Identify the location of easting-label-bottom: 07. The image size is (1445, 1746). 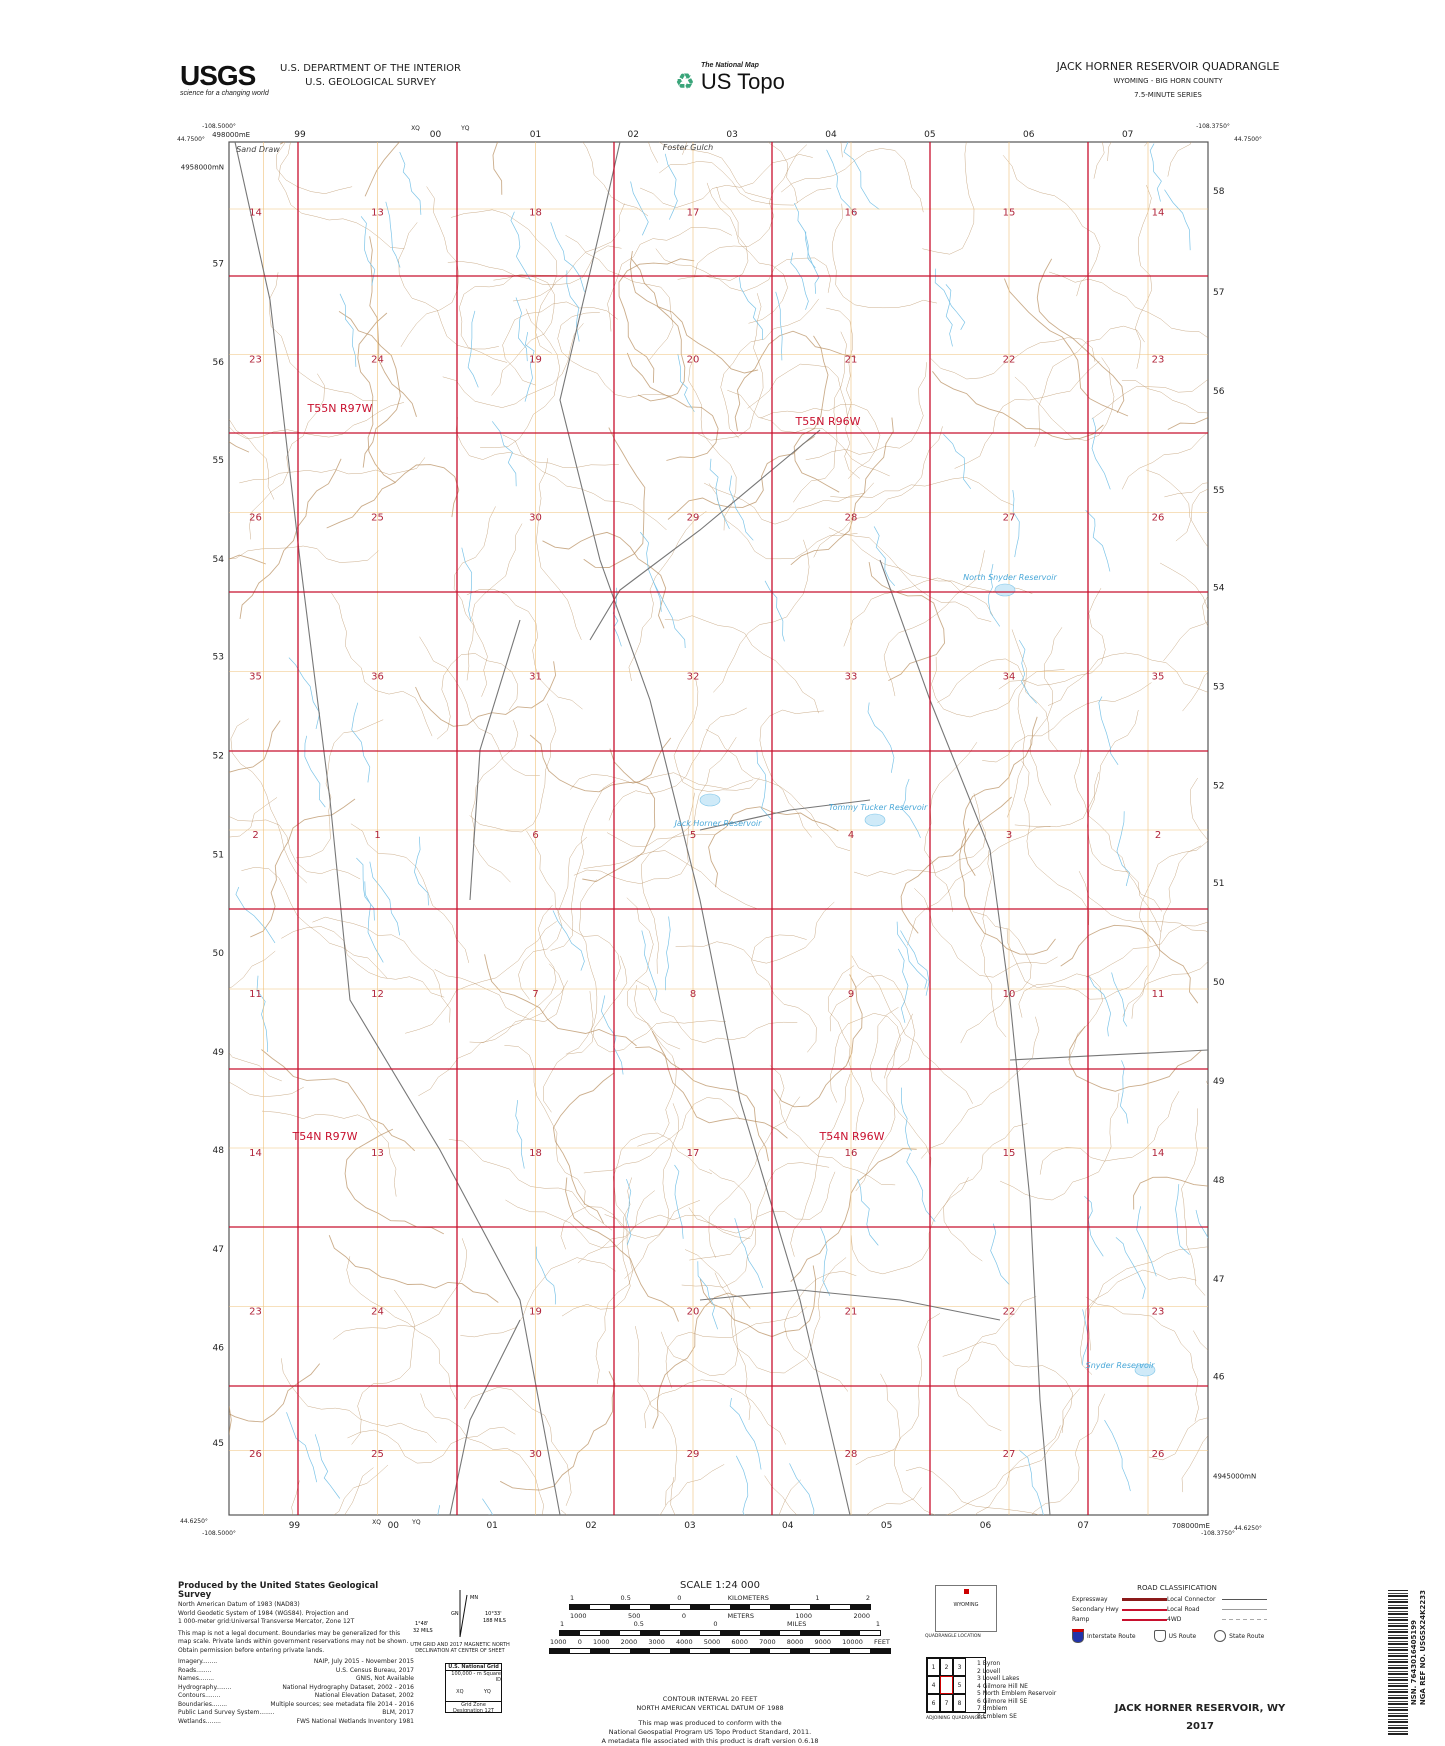
(1082, 1526).